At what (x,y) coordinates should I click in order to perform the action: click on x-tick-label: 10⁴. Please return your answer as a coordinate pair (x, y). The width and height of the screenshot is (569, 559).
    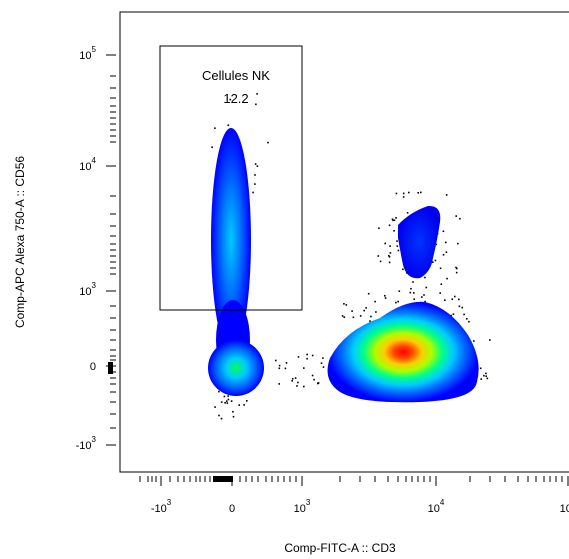
    Looking at the image, I should click on (436, 506).